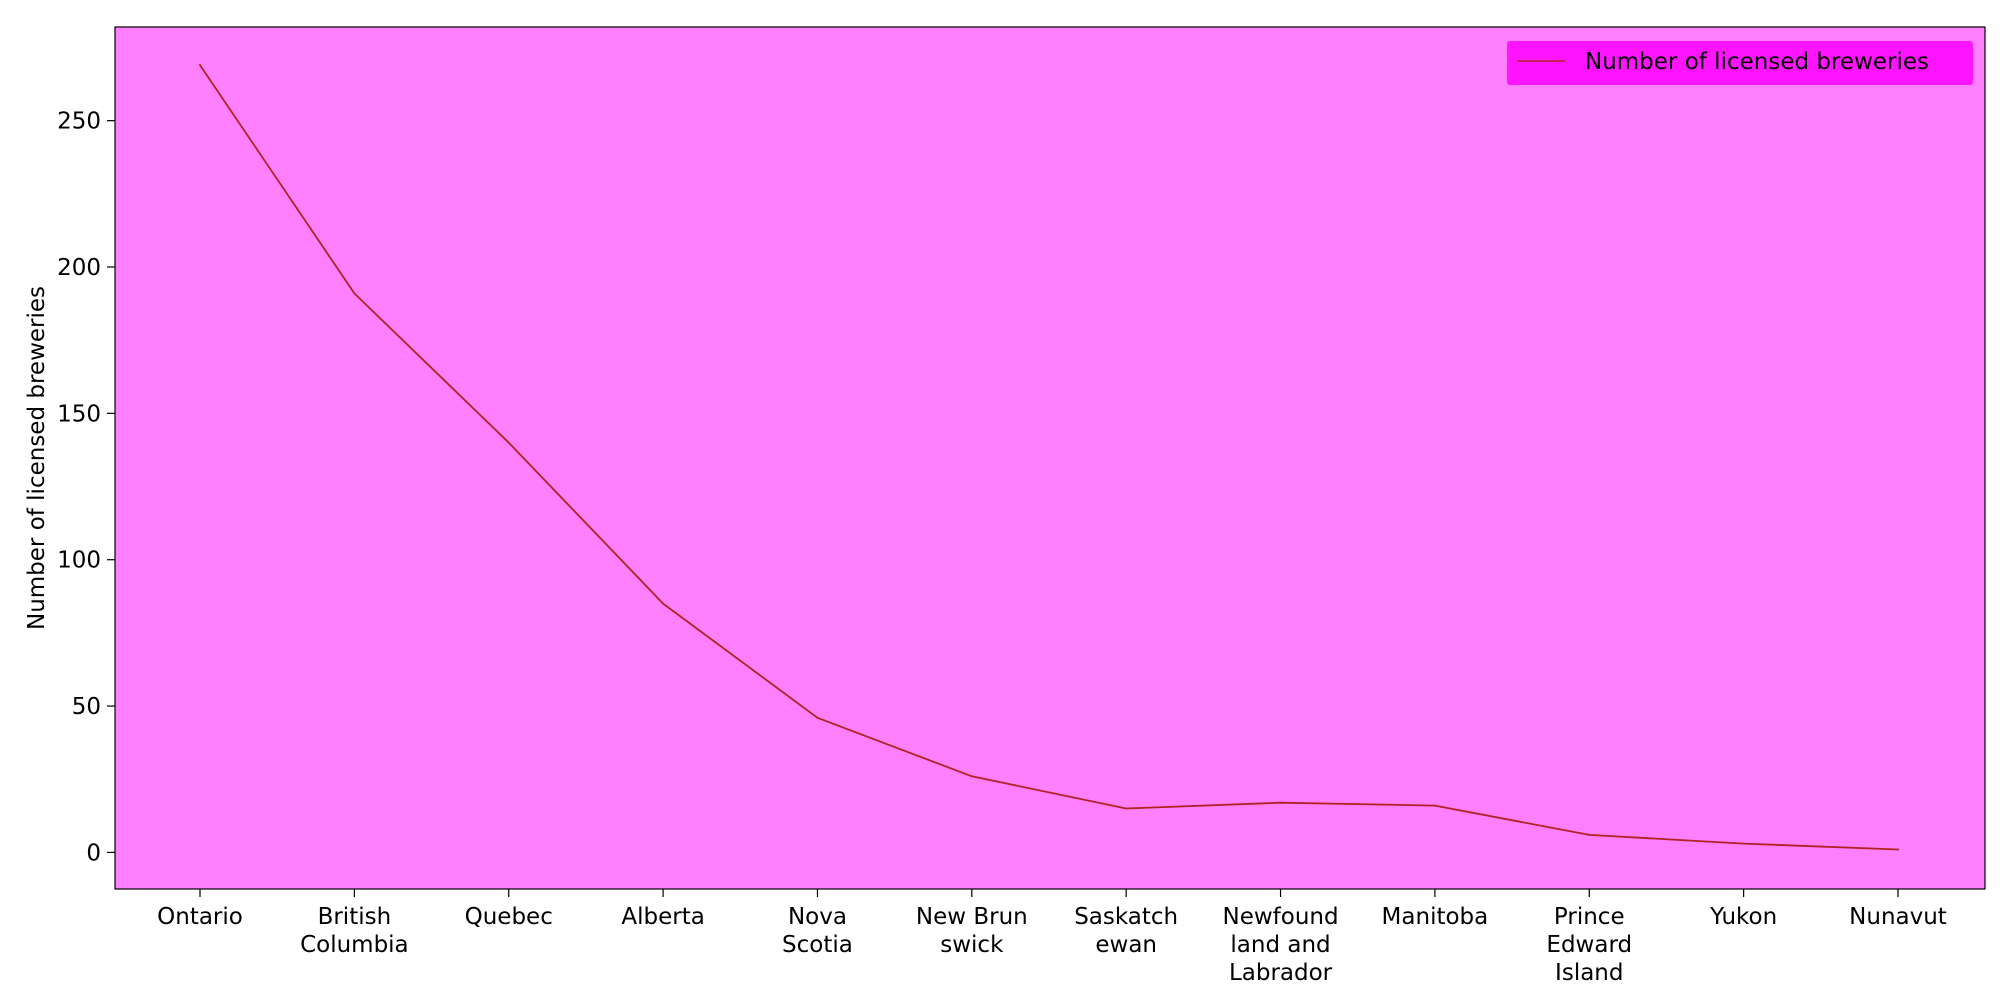  I want to click on x-tick-label: Quebec, so click(509, 917).